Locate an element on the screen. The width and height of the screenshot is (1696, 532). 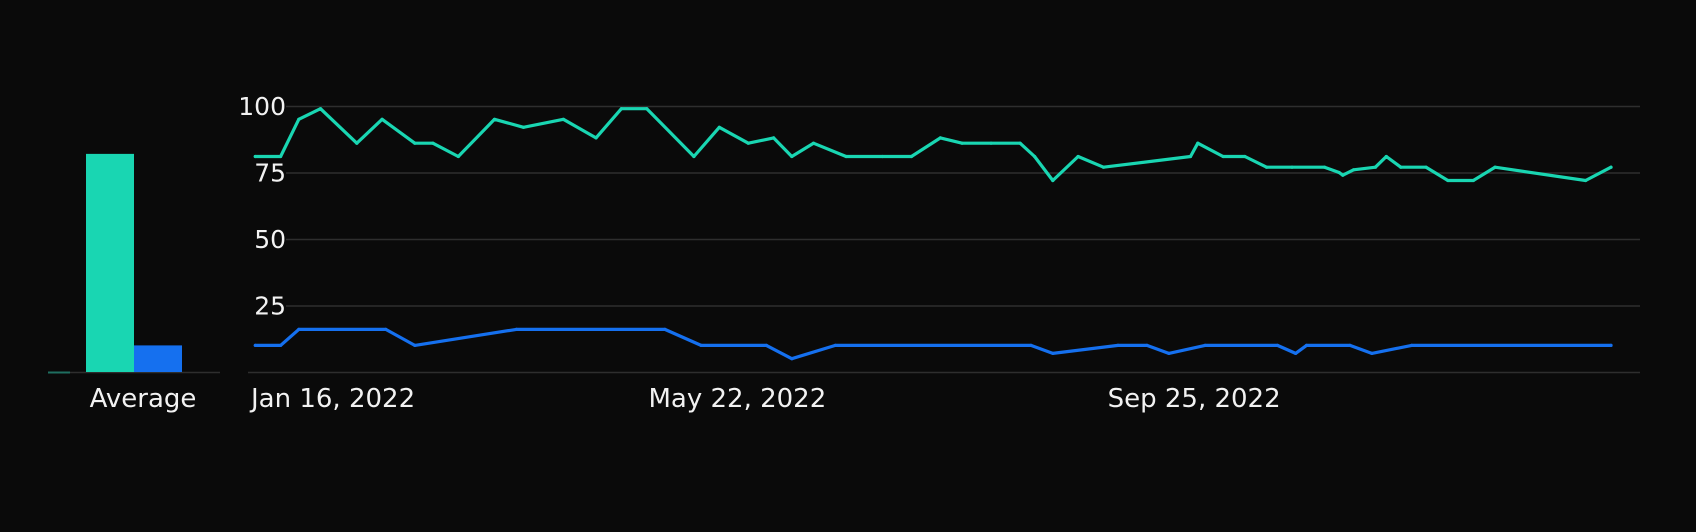
y-tick-label: 50 is located at coordinates (270, 239).